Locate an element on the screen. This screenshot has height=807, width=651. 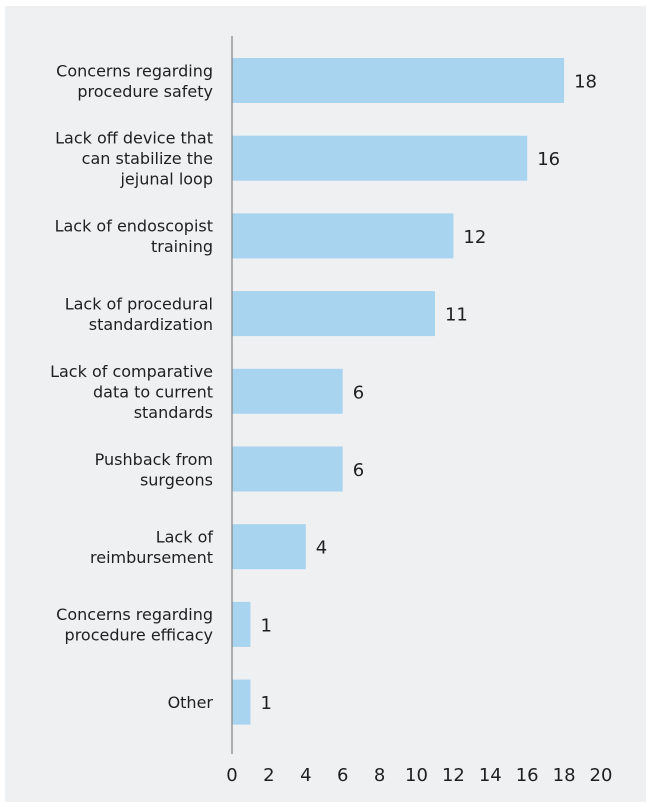
value-label-9: 1 is located at coordinates (265, 703).